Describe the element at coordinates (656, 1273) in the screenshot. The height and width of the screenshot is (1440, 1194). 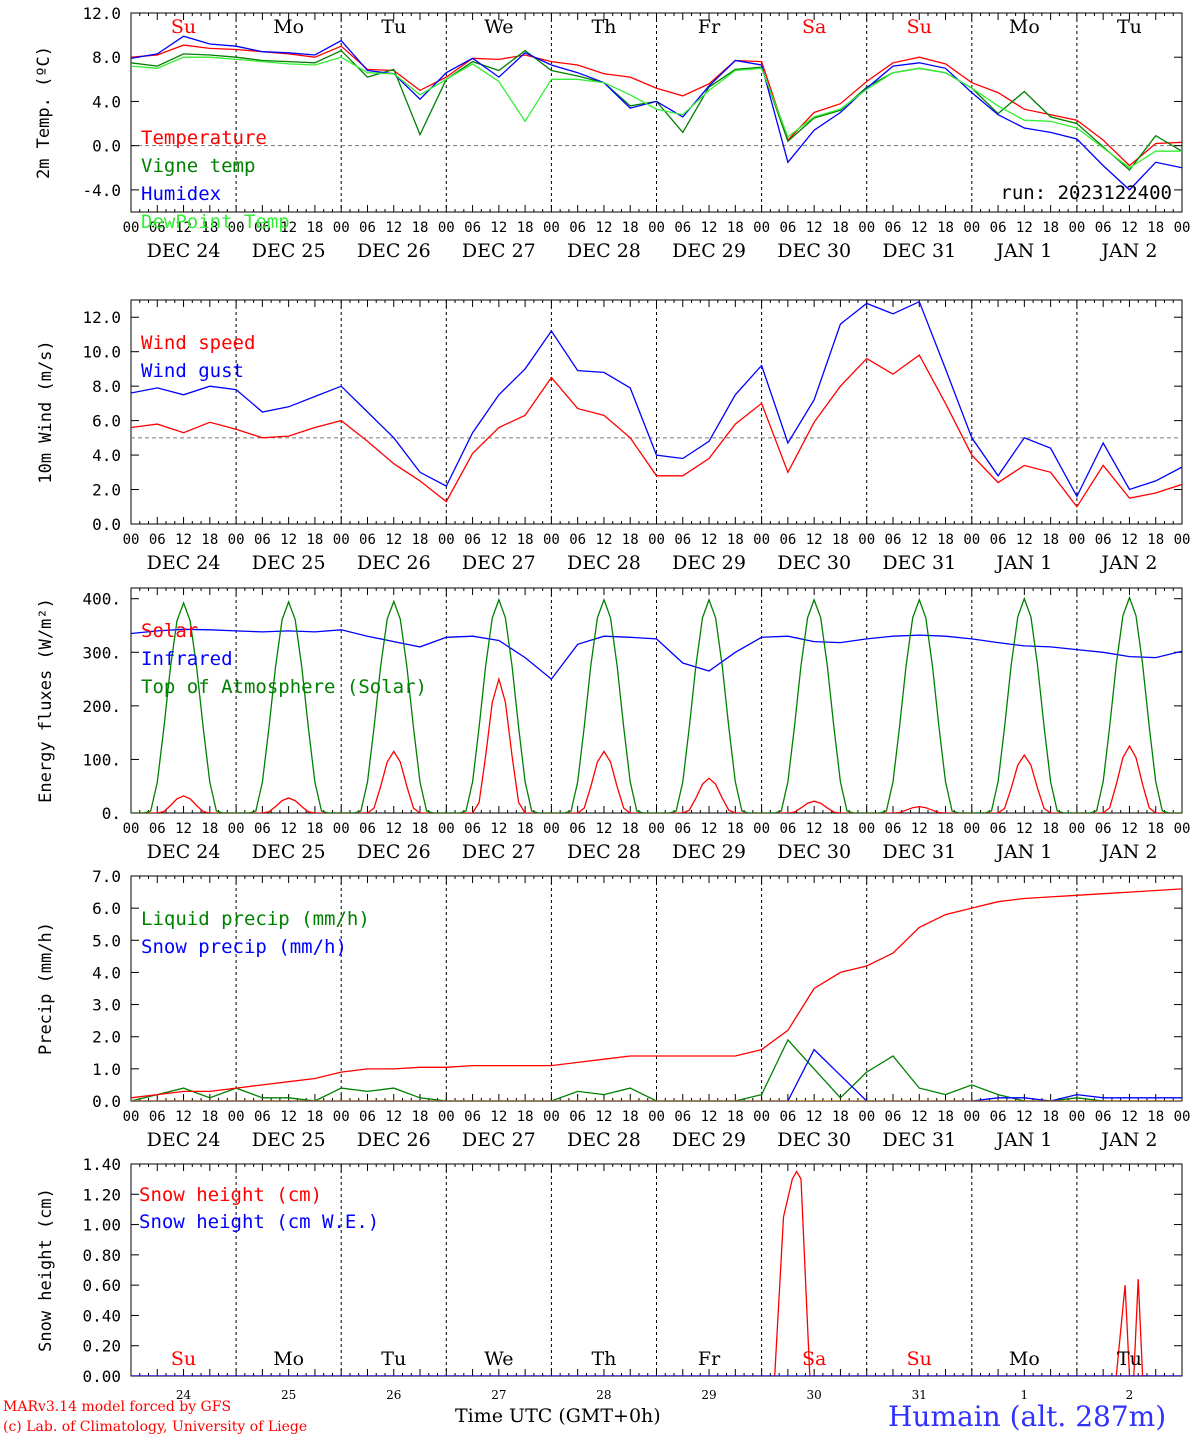
I see `series-snow-height-cm-` at that location.